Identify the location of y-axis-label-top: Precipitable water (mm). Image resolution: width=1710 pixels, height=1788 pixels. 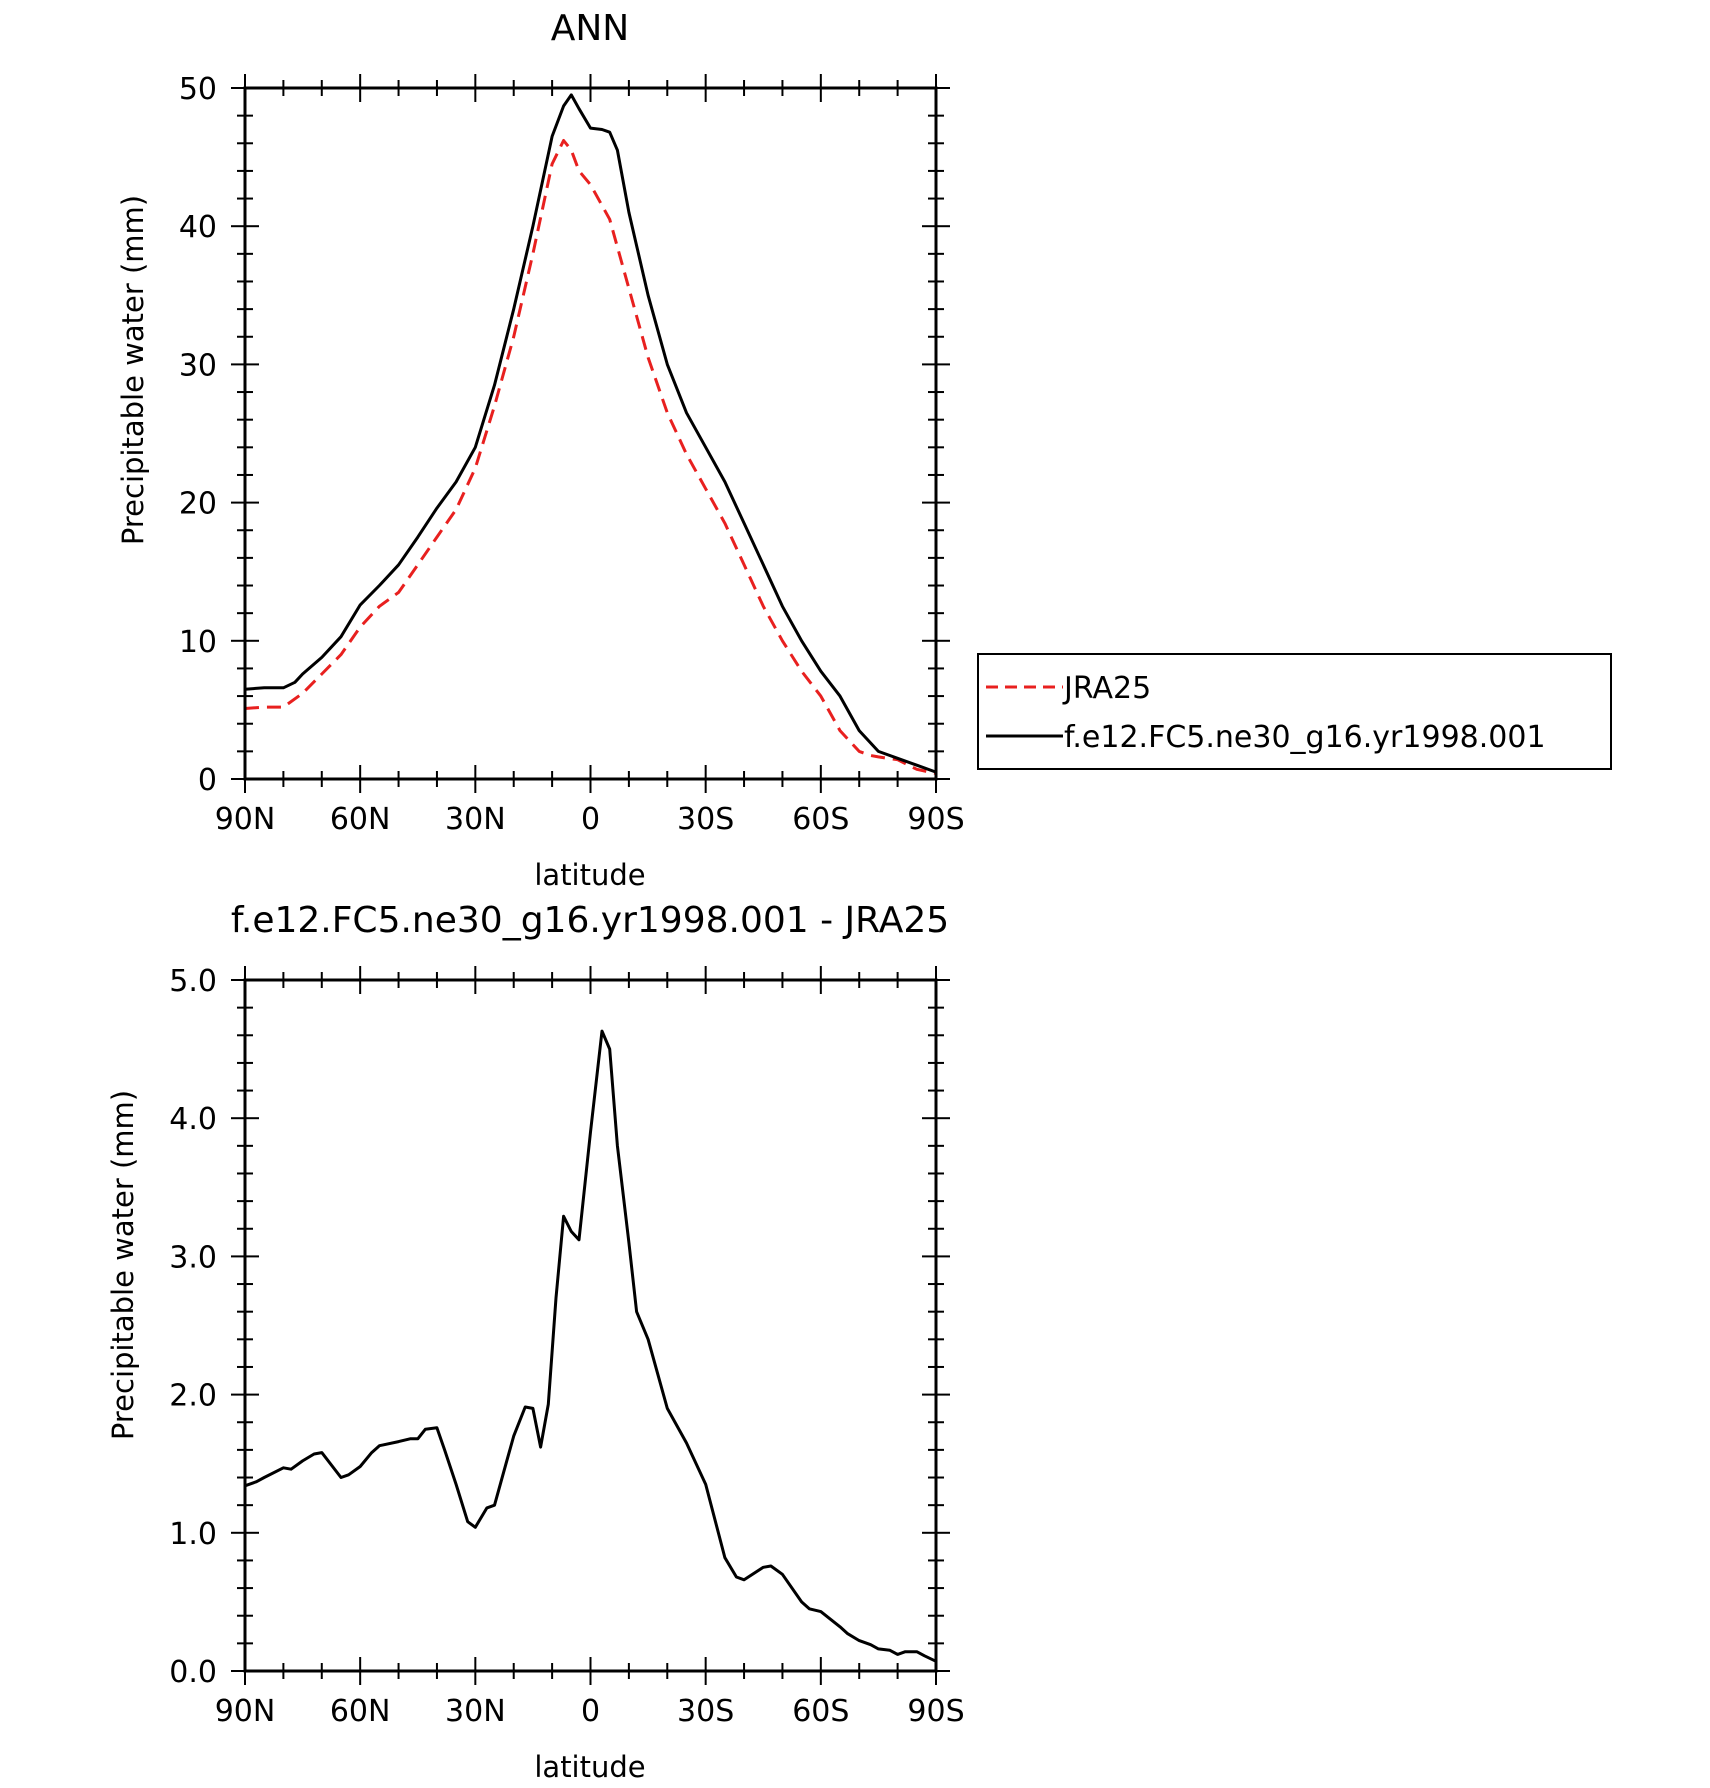
(133, 370).